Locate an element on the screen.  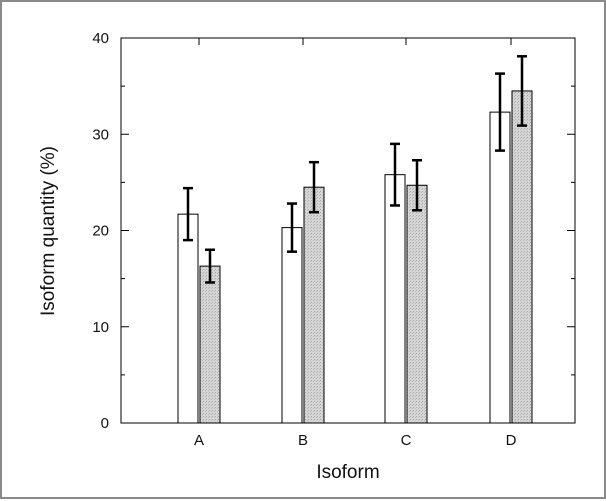
x-tick-label: D is located at coordinates (511, 440).